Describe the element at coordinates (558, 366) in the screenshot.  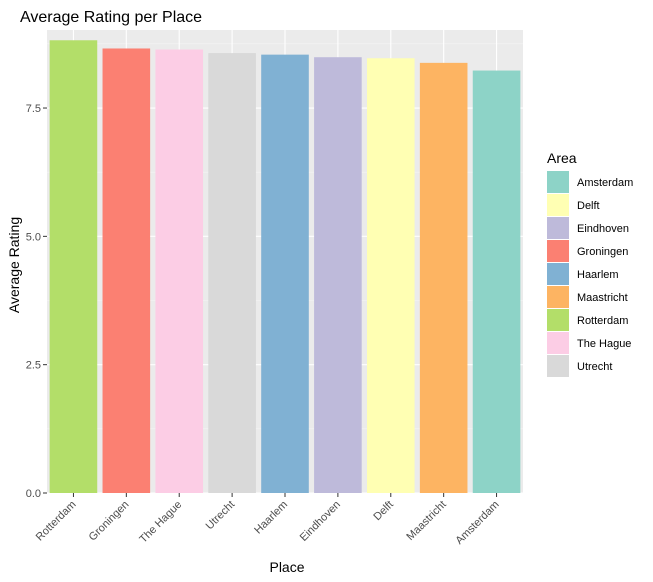
I see `legend-swatch-utrecht` at that location.